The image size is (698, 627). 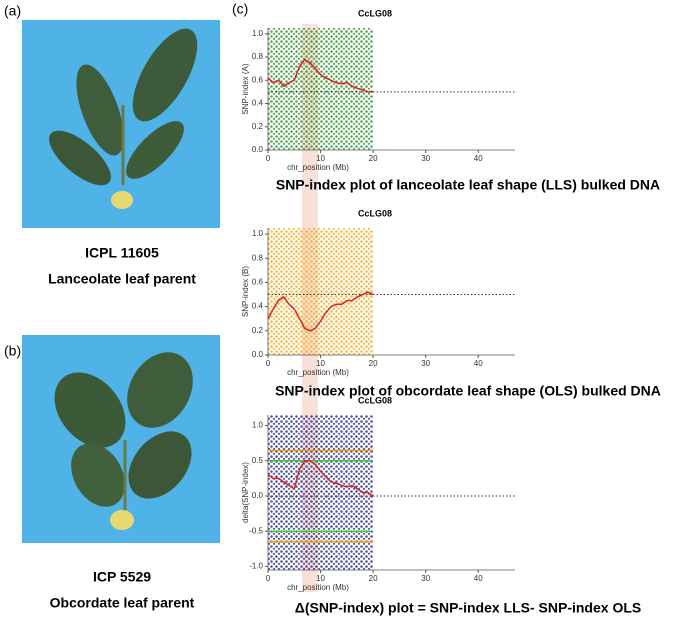 What do you see at coordinates (122, 253) in the screenshot?
I see `photo-name: ICPL 11605` at bounding box center [122, 253].